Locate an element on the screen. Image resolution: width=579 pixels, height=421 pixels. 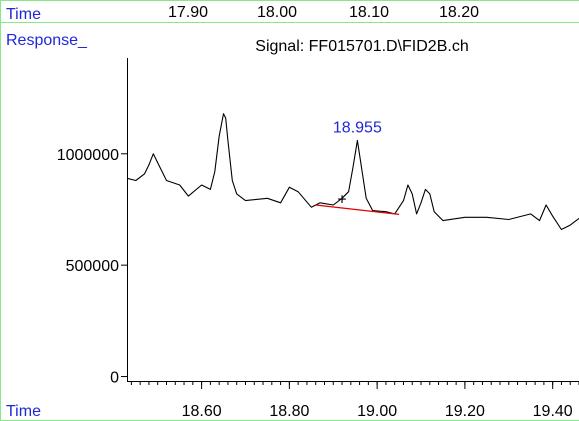
peak-start-marker: + is located at coordinates (341, 199).